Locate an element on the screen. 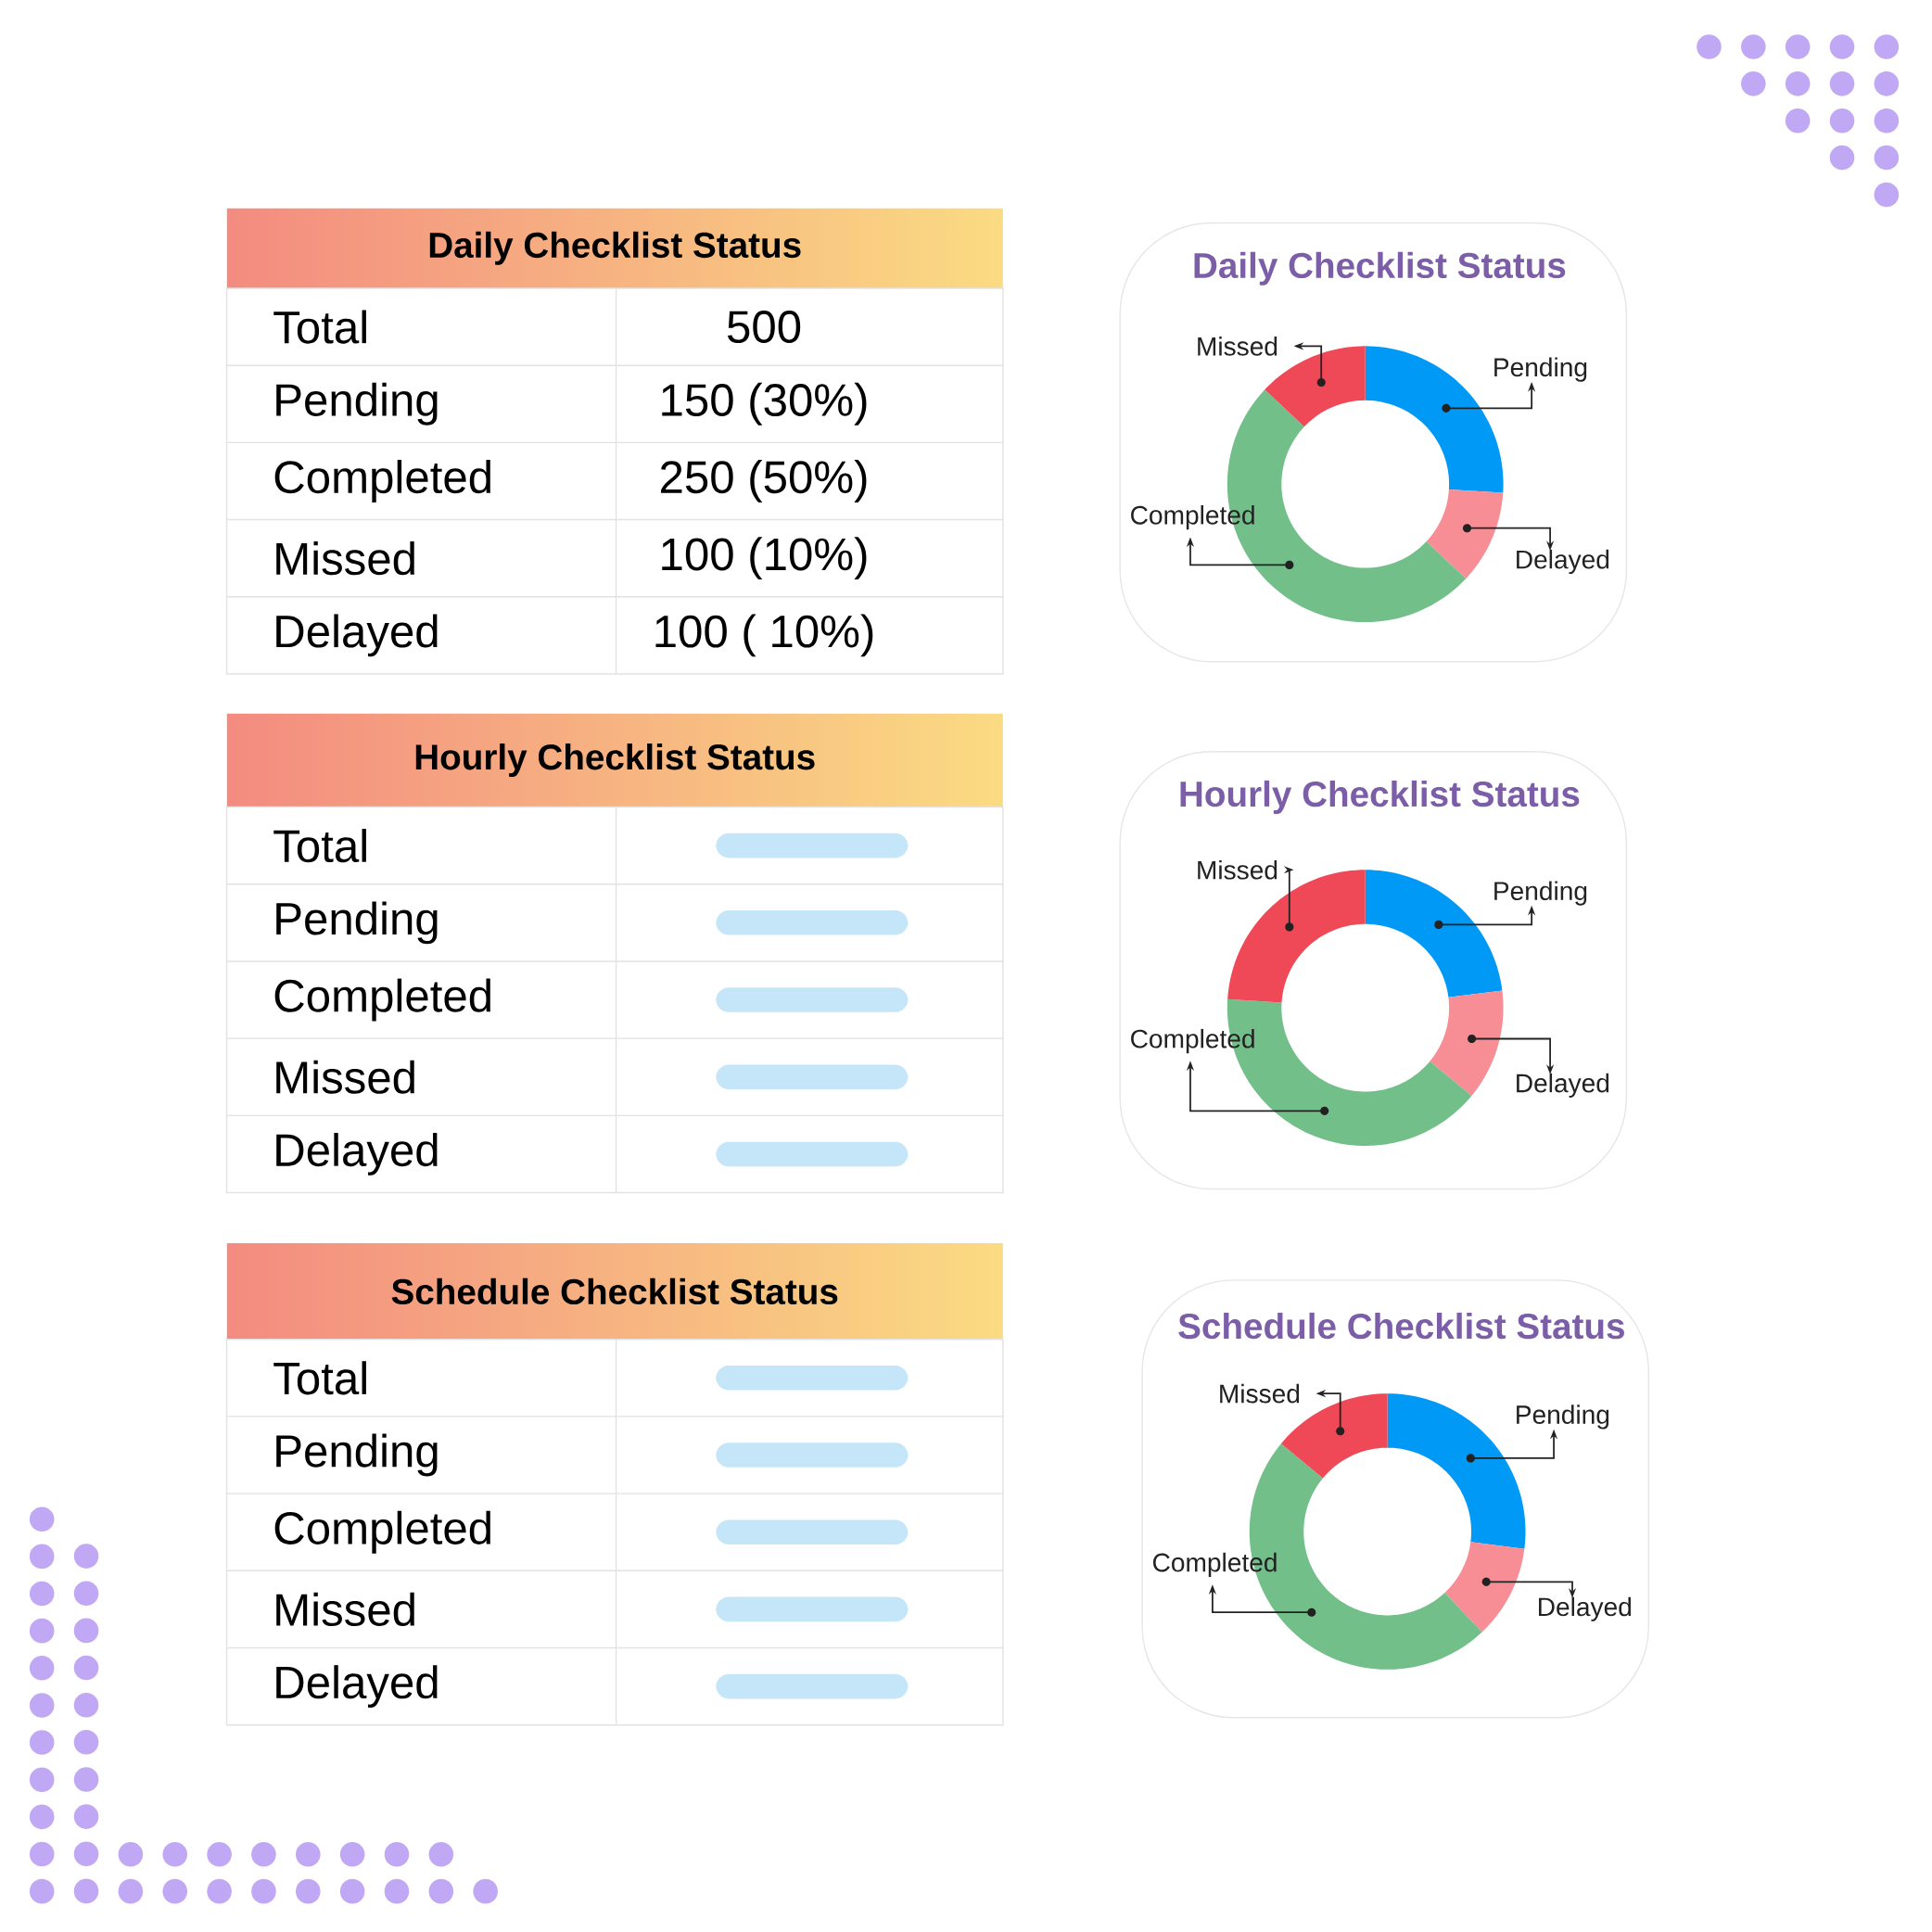 Image resolution: width=1932 pixels, height=1932 pixels. text: 500 is located at coordinates (764, 327).